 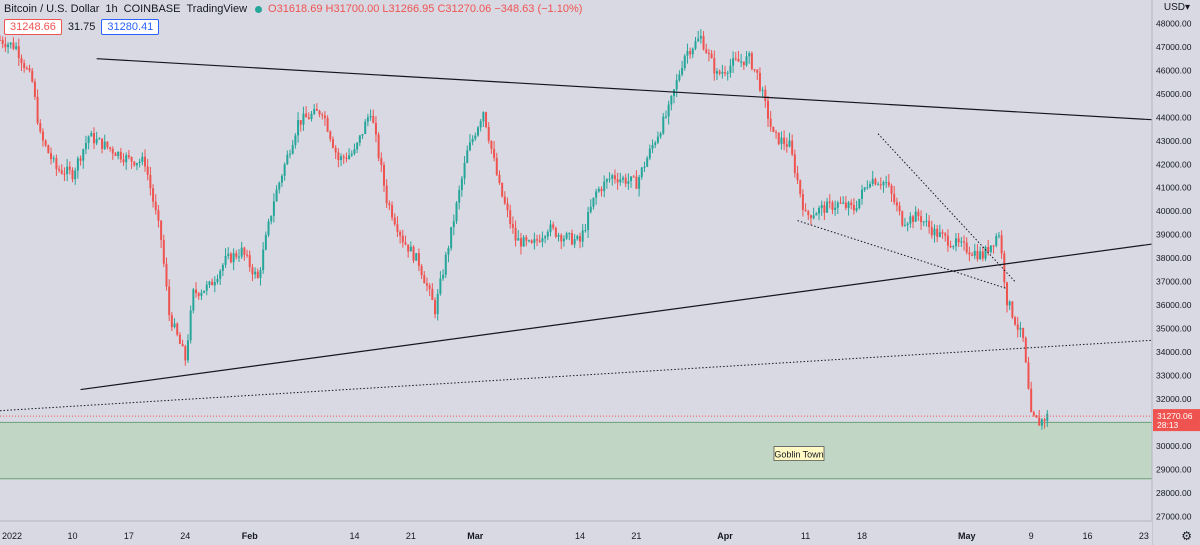 What do you see at coordinates (1174, 235) in the screenshot?
I see `y-tick-label: 39000.00` at bounding box center [1174, 235].